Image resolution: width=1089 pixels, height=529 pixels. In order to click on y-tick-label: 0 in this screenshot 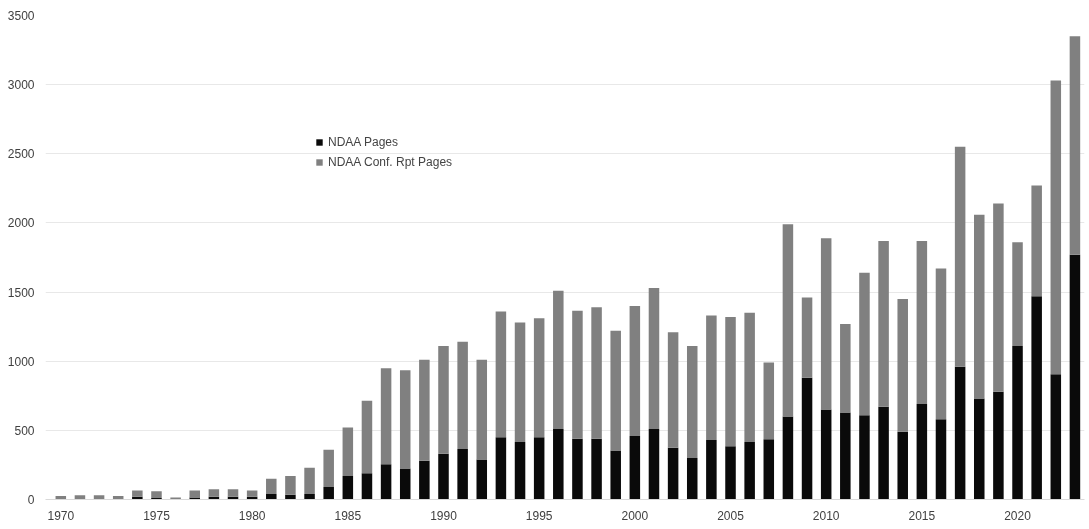, I will do `click(31, 500)`.